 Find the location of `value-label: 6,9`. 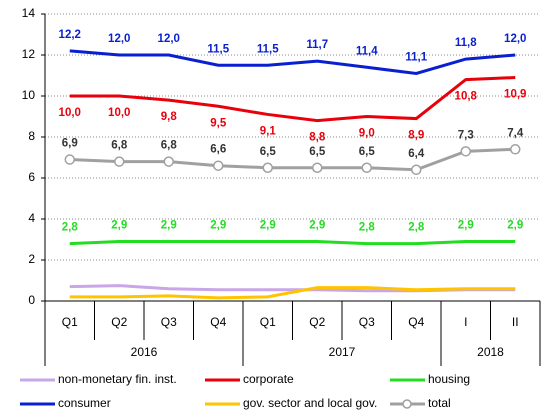

value-label: 6,9 is located at coordinates (70, 144).